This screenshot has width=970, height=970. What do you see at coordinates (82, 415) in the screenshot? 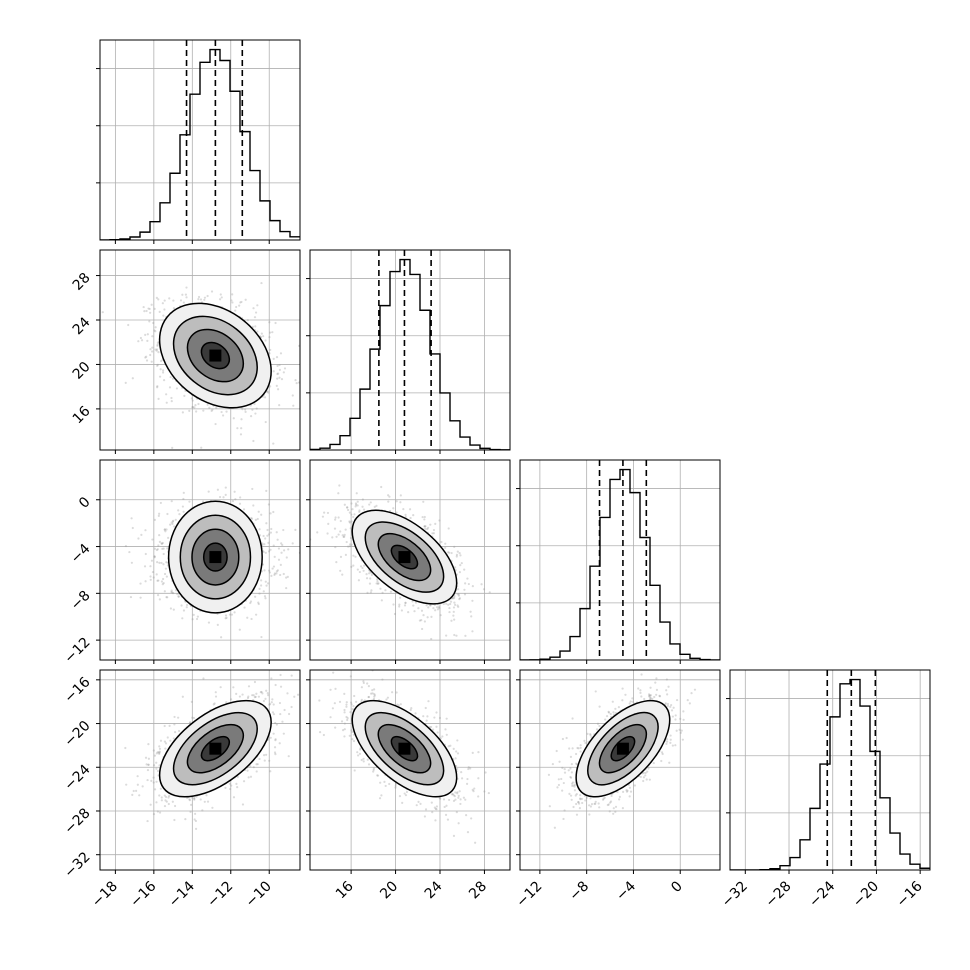
I see `y-tick-label: 16` at bounding box center [82, 415].